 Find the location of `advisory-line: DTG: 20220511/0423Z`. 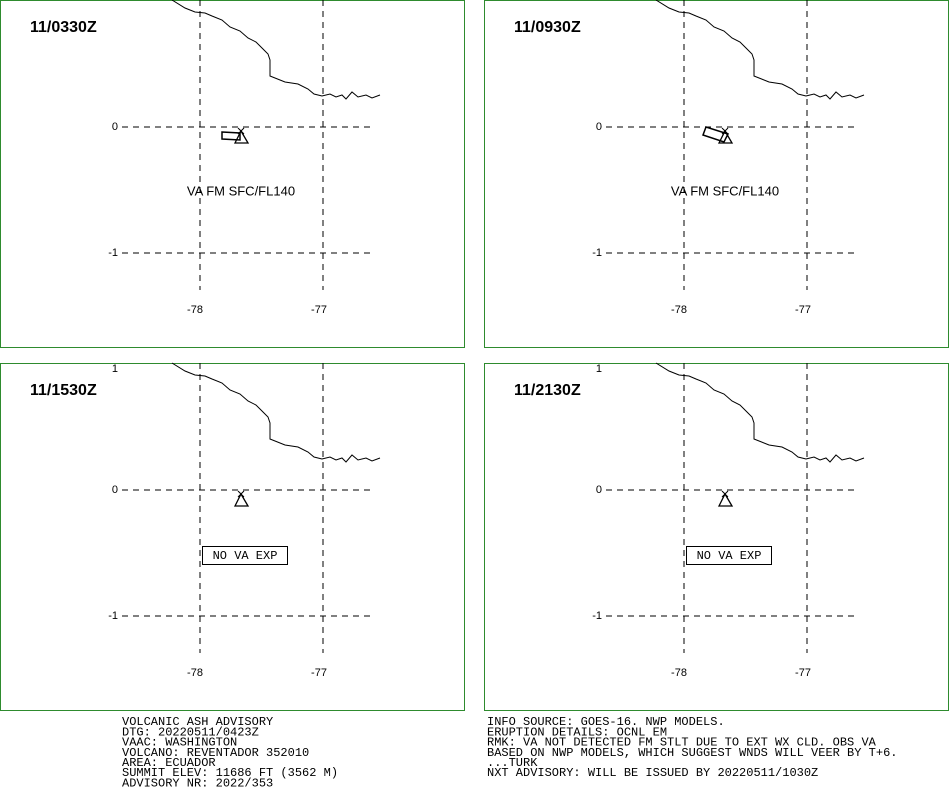

advisory-line: DTG: 20220511/0423Z is located at coordinates (190, 732).